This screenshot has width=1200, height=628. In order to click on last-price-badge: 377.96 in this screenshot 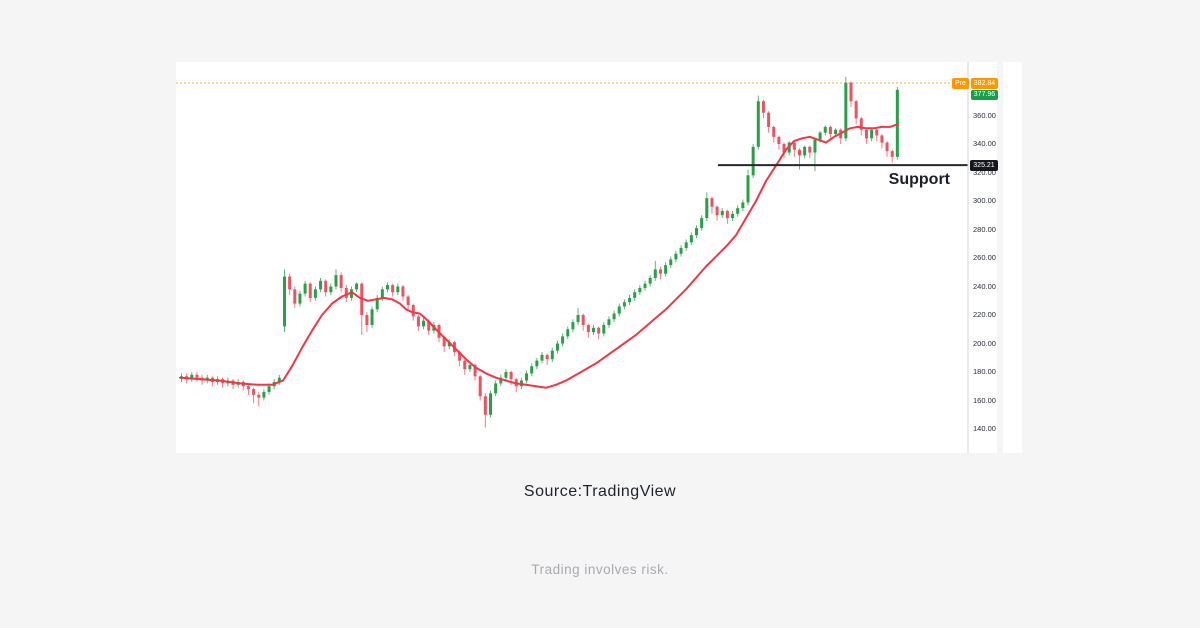, I will do `click(984, 95)`.